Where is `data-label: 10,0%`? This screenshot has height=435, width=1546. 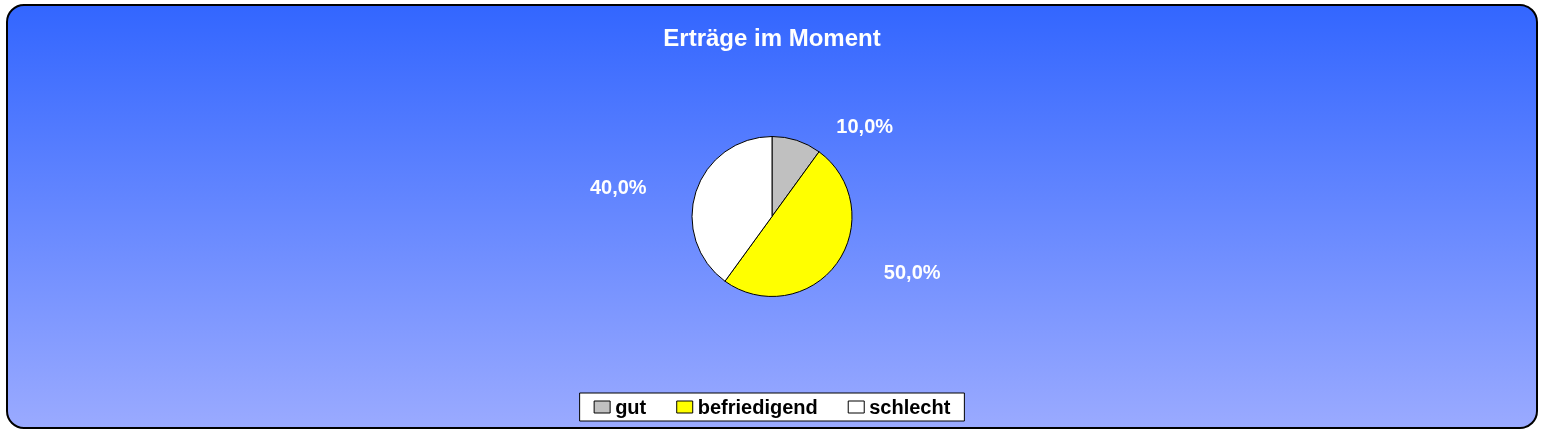
data-label: 10,0% is located at coordinates (865, 126).